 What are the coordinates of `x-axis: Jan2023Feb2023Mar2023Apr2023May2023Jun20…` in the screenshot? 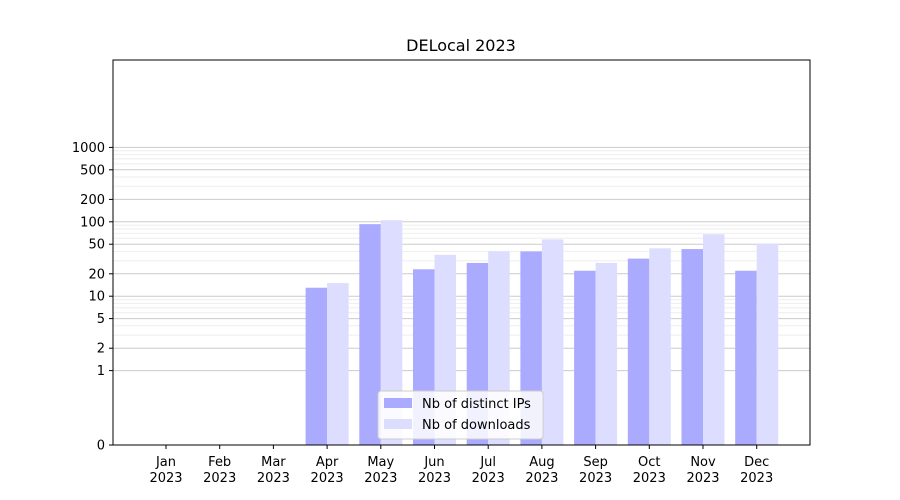 It's located at (461, 465).